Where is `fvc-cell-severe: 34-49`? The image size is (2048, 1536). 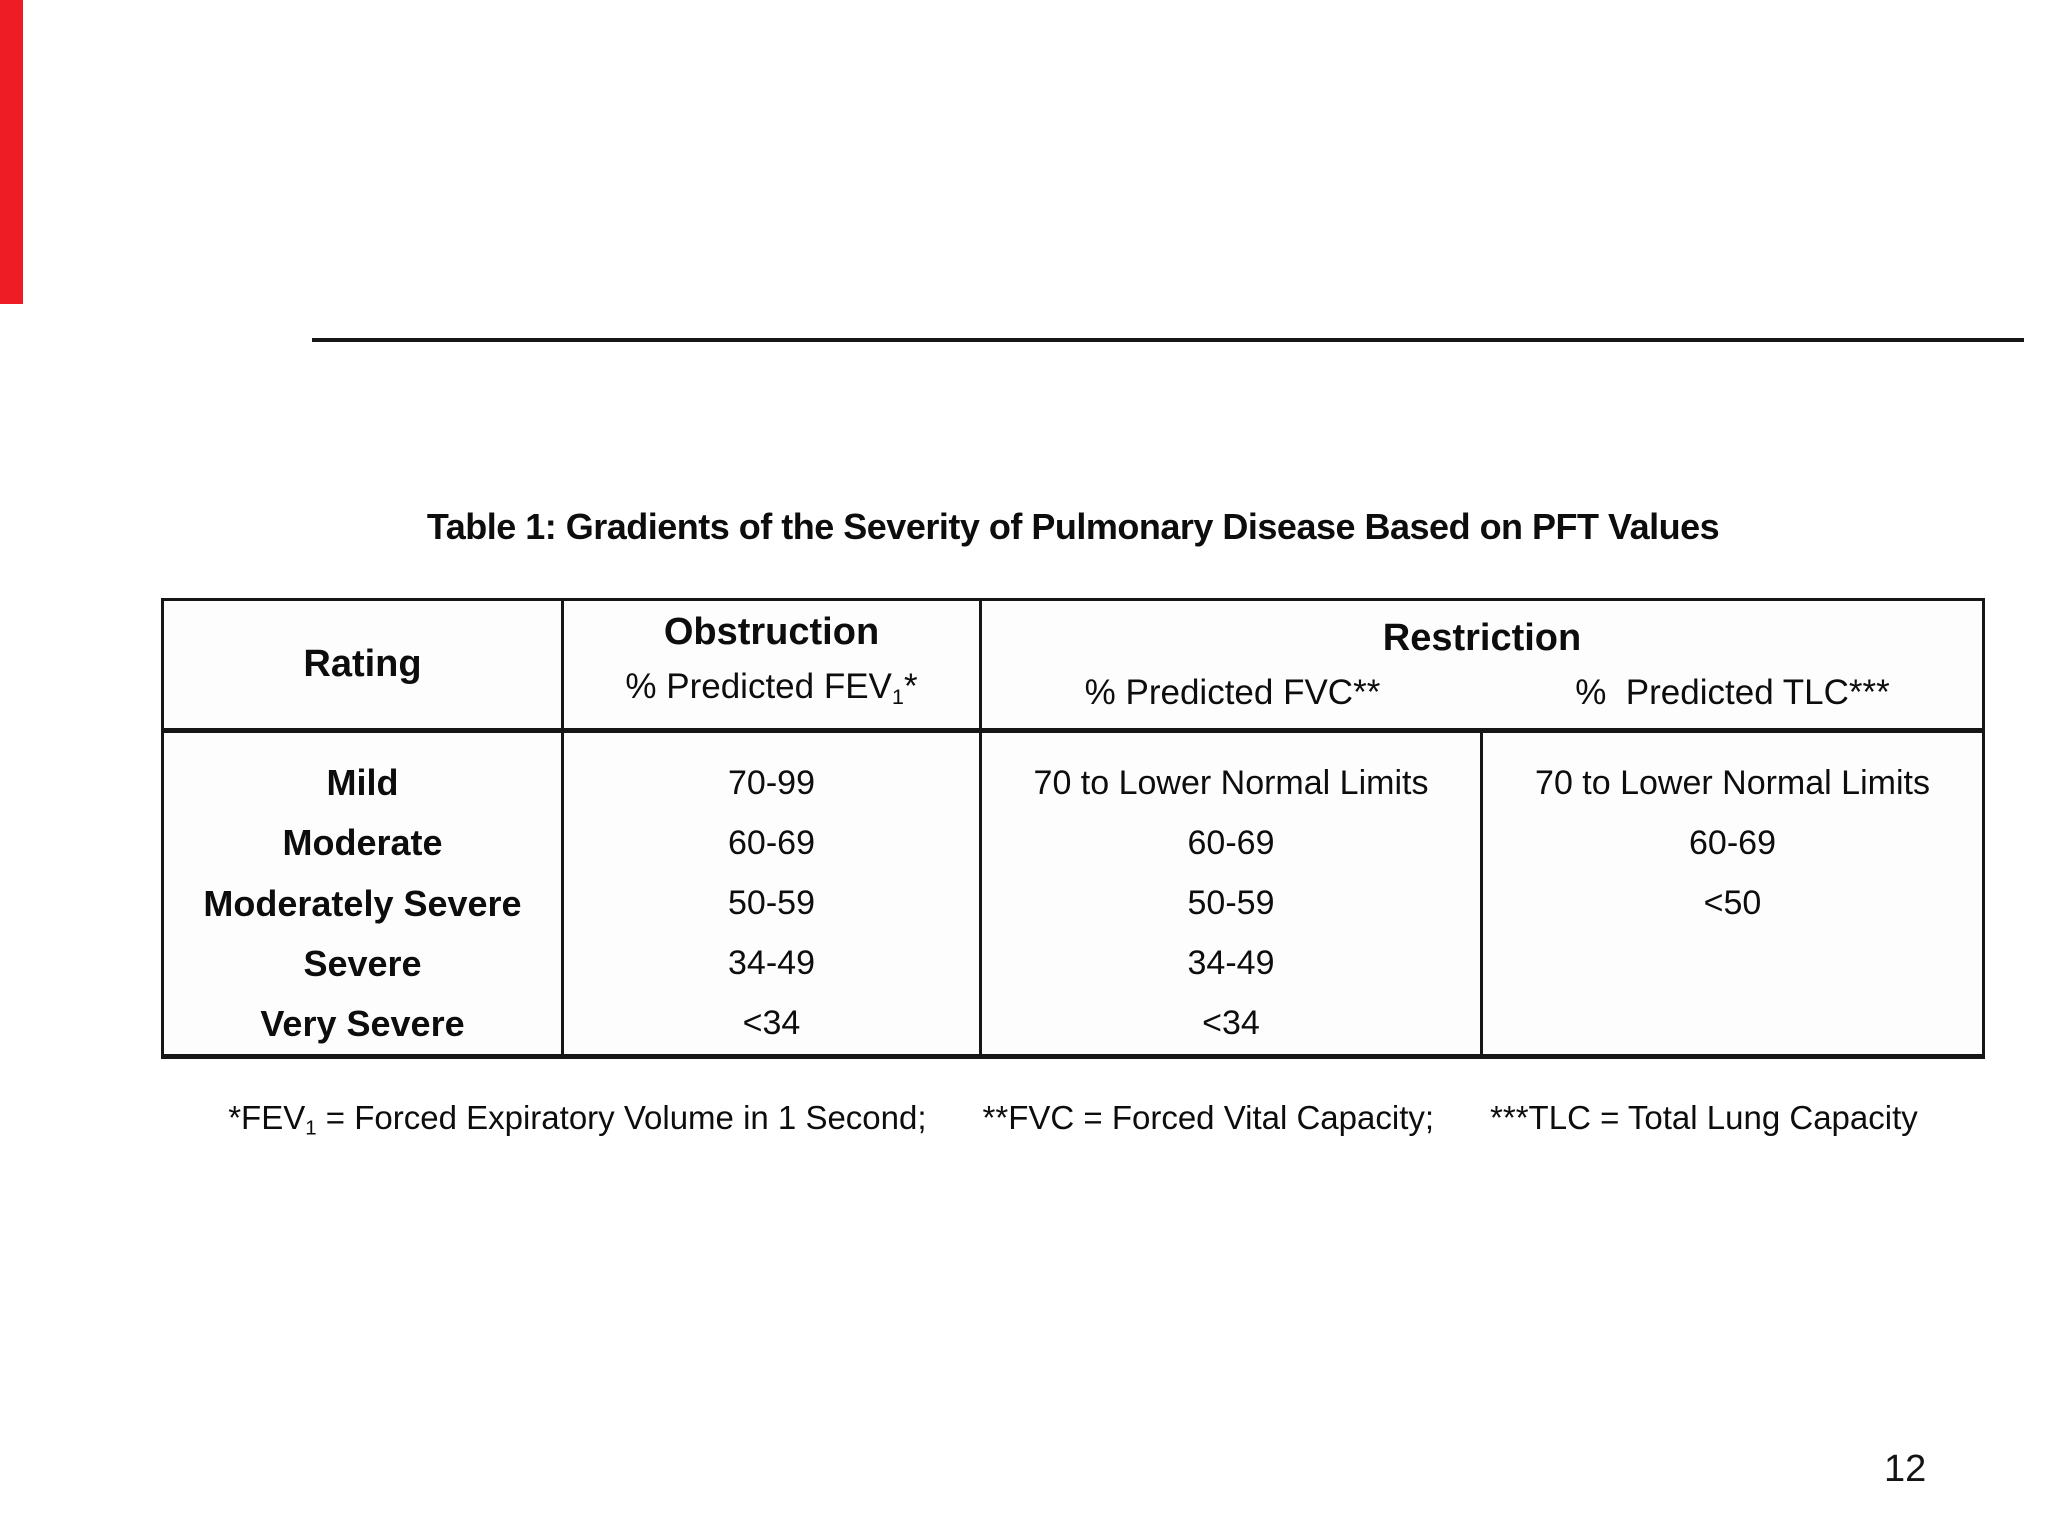 fvc-cell-severe: 34-49 is located at coordinates (1231, 963).